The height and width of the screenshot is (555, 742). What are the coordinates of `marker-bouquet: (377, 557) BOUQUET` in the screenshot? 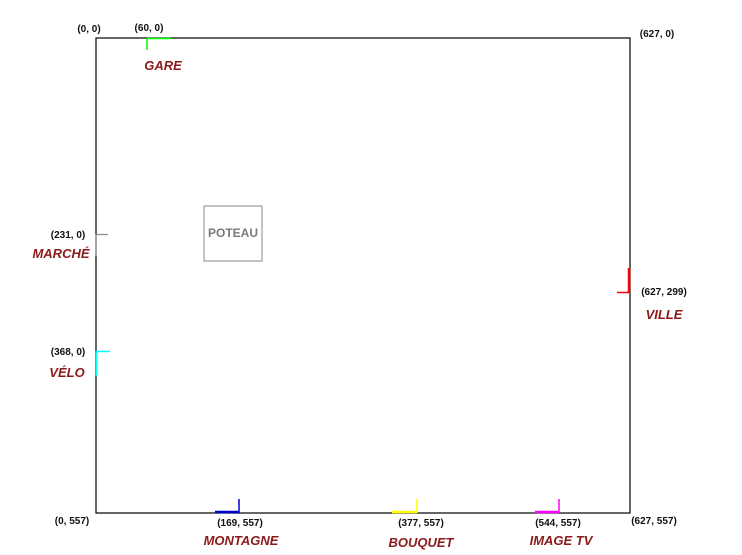 It's located at (422, 524).